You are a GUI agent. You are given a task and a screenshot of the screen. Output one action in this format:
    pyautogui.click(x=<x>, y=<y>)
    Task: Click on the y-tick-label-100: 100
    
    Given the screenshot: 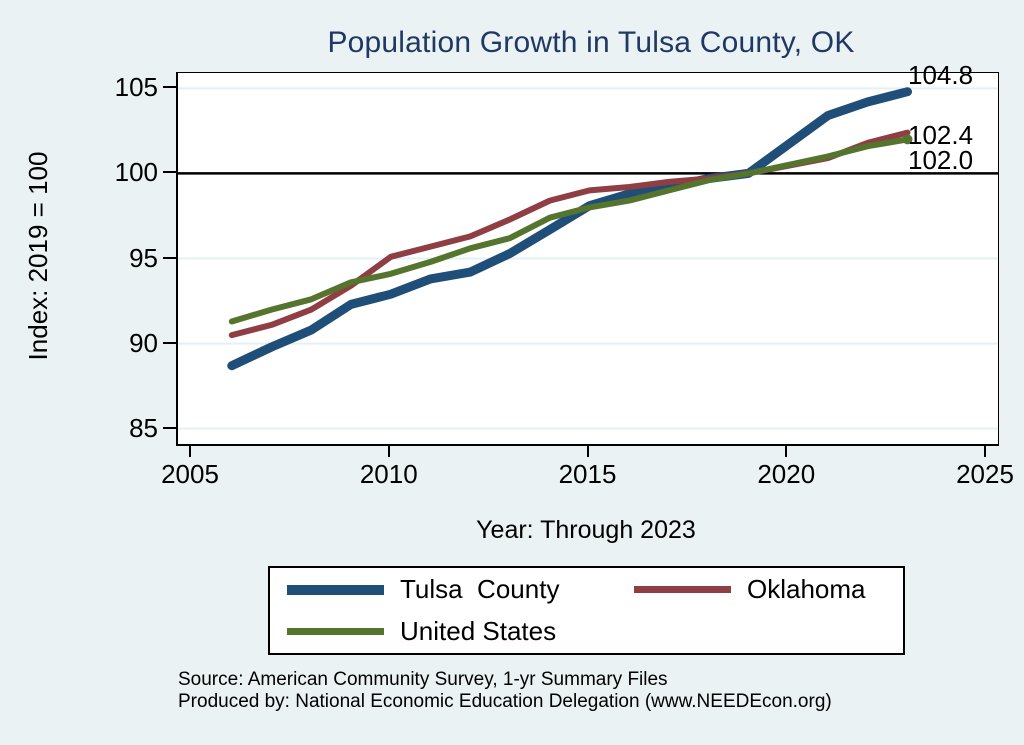 What is the action you would take?
    pyautogui.click(x=136, y=172)
    